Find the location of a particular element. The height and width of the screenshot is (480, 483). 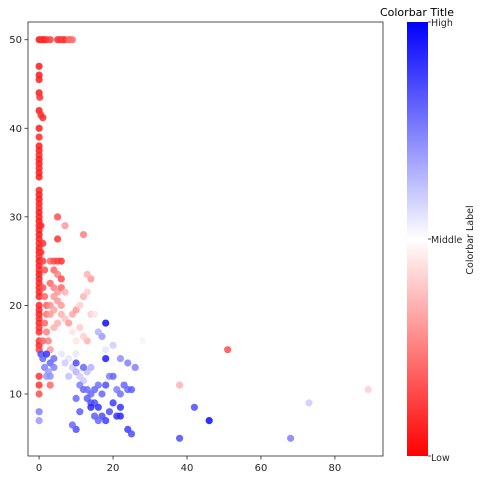

x-tick-label: 40 is located at coordinates (187, 468).